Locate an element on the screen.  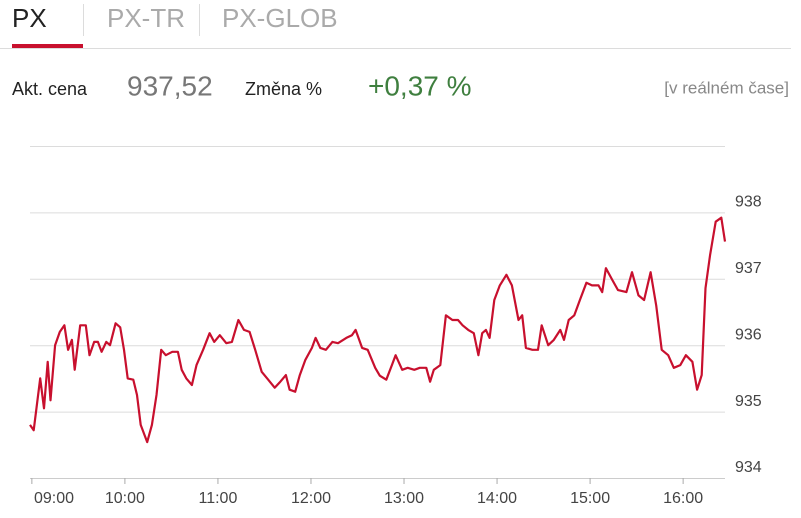
price: 937,52 is located at coordinates (170, 85).